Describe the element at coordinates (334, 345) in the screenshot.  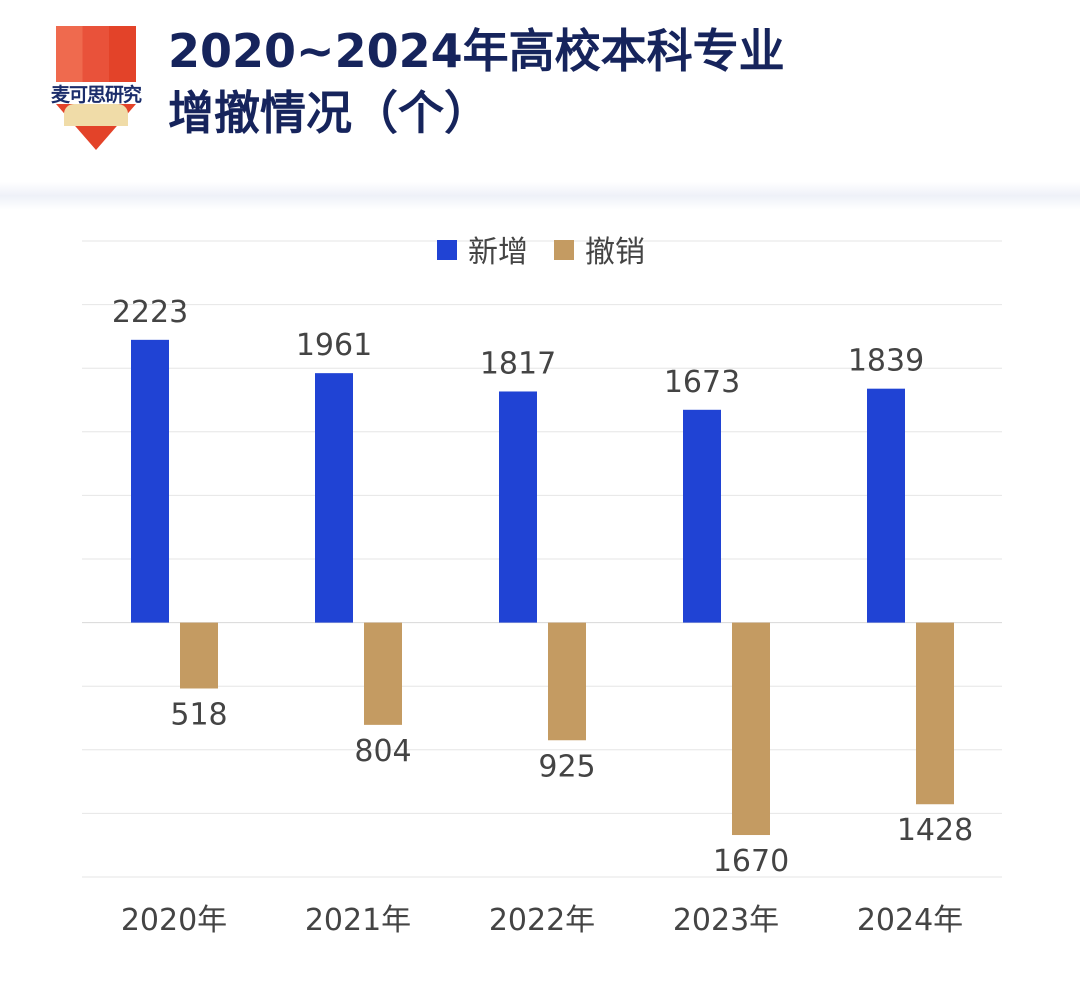
I see `data-label: 1961` at that location.